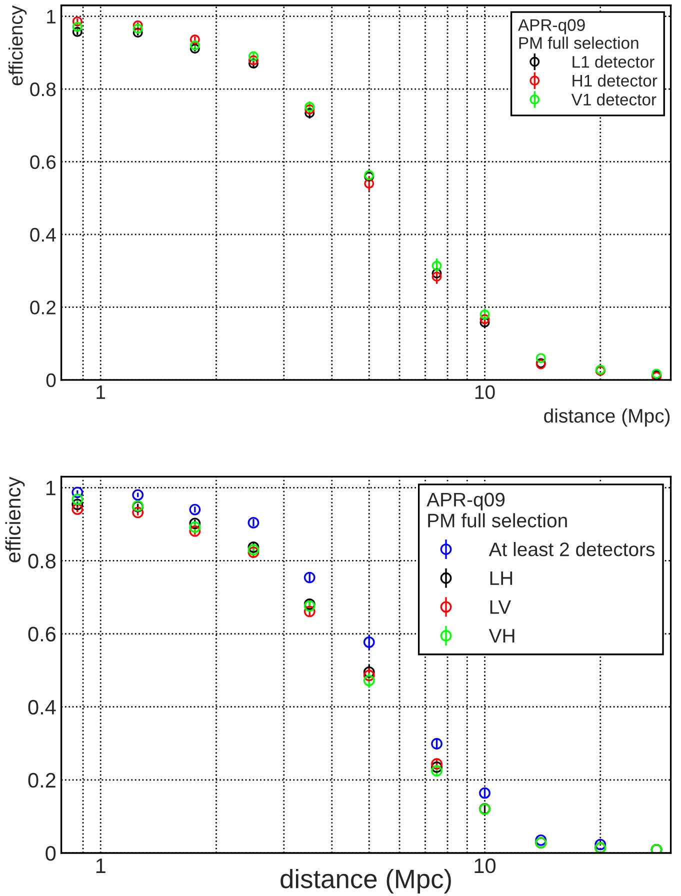  What do you see at coordinates (501, 607) in the screenshot?
I see `legend-label: LV` at bounding box center [501, 607].